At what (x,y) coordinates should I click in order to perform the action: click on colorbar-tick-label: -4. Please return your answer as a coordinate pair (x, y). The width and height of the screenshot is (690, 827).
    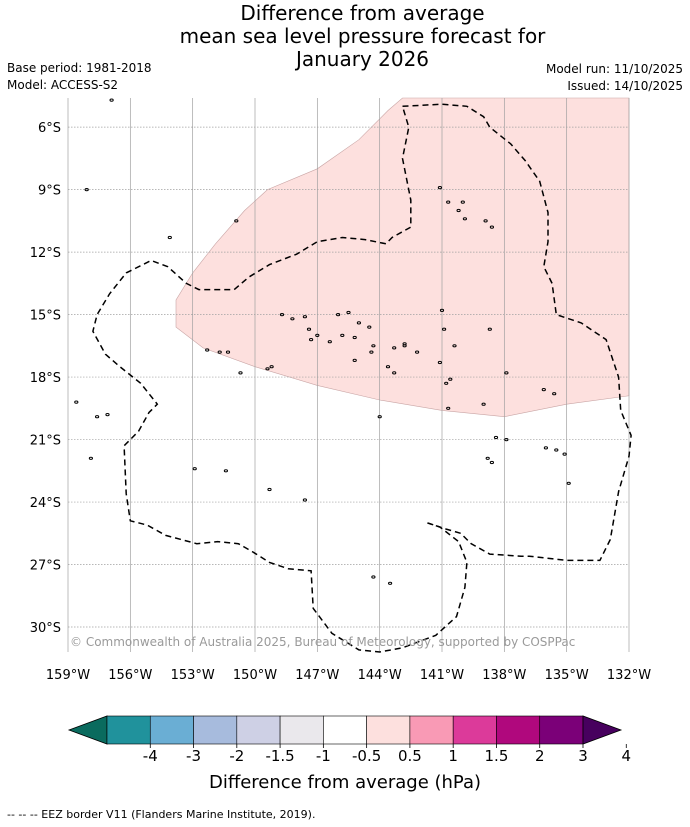
    Looking at the image, I should click on (150, 756).